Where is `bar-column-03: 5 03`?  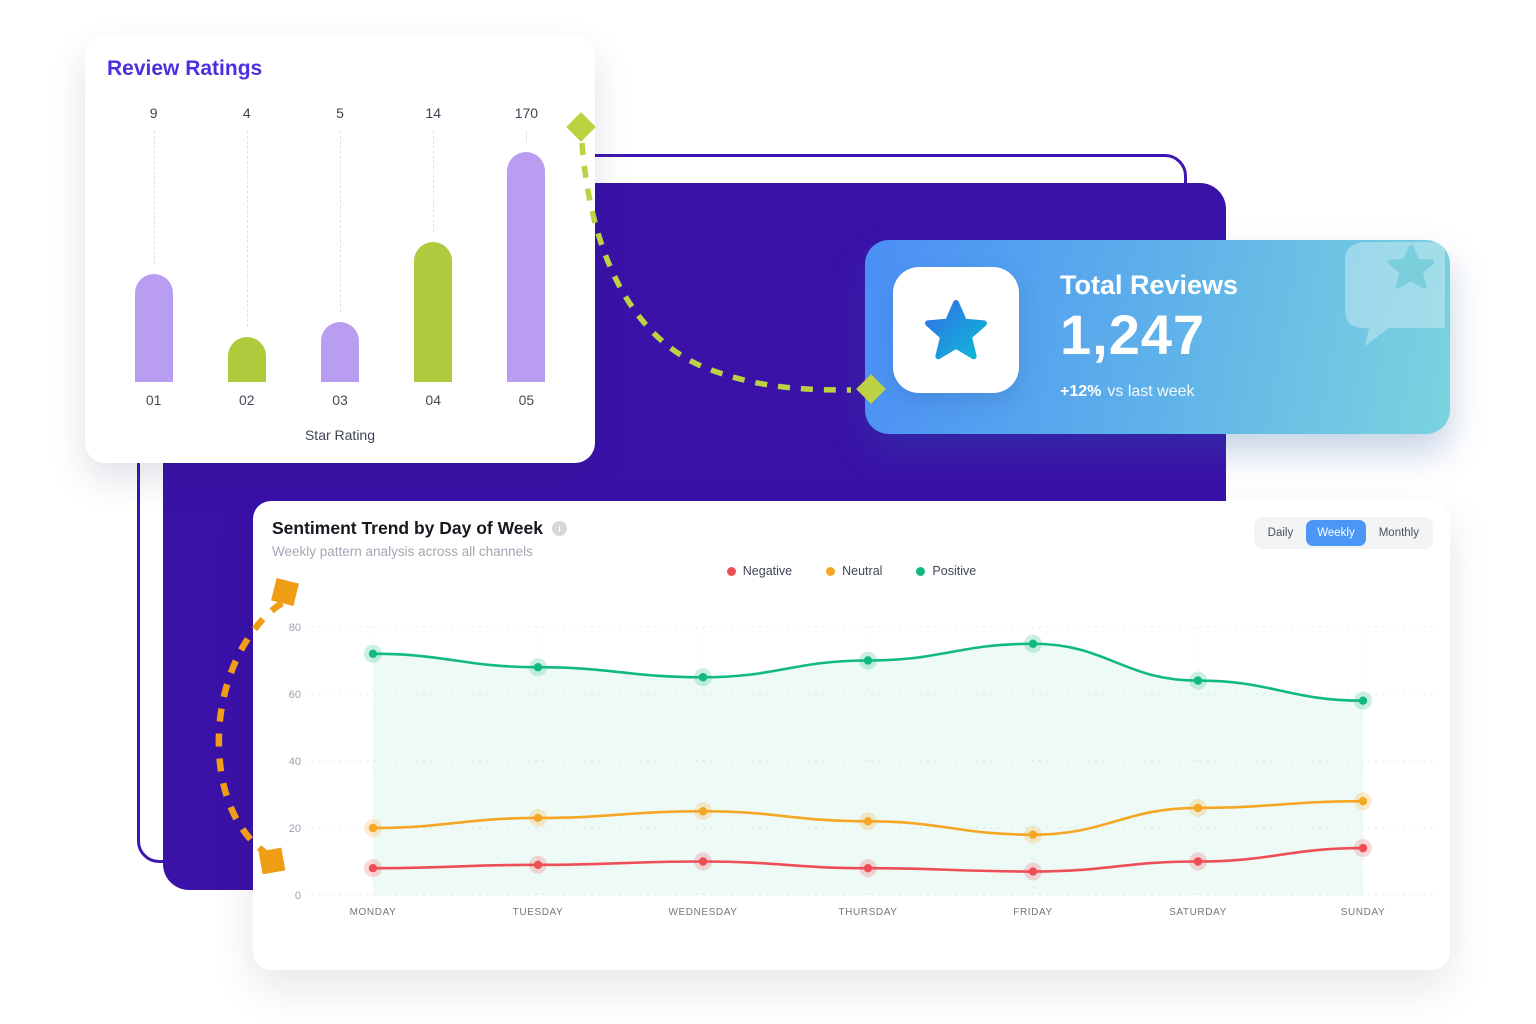 bar-column-03: 5 03 is located at coordinates (339, 256).